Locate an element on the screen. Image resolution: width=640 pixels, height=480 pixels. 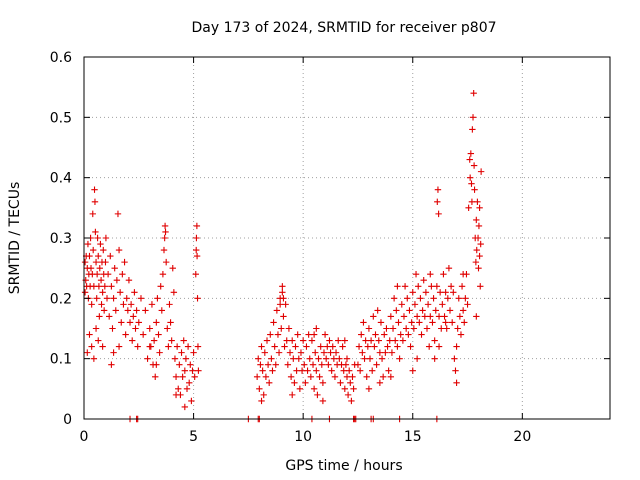
y-tick-label: 0.5 is located at coordinates (61, 118).